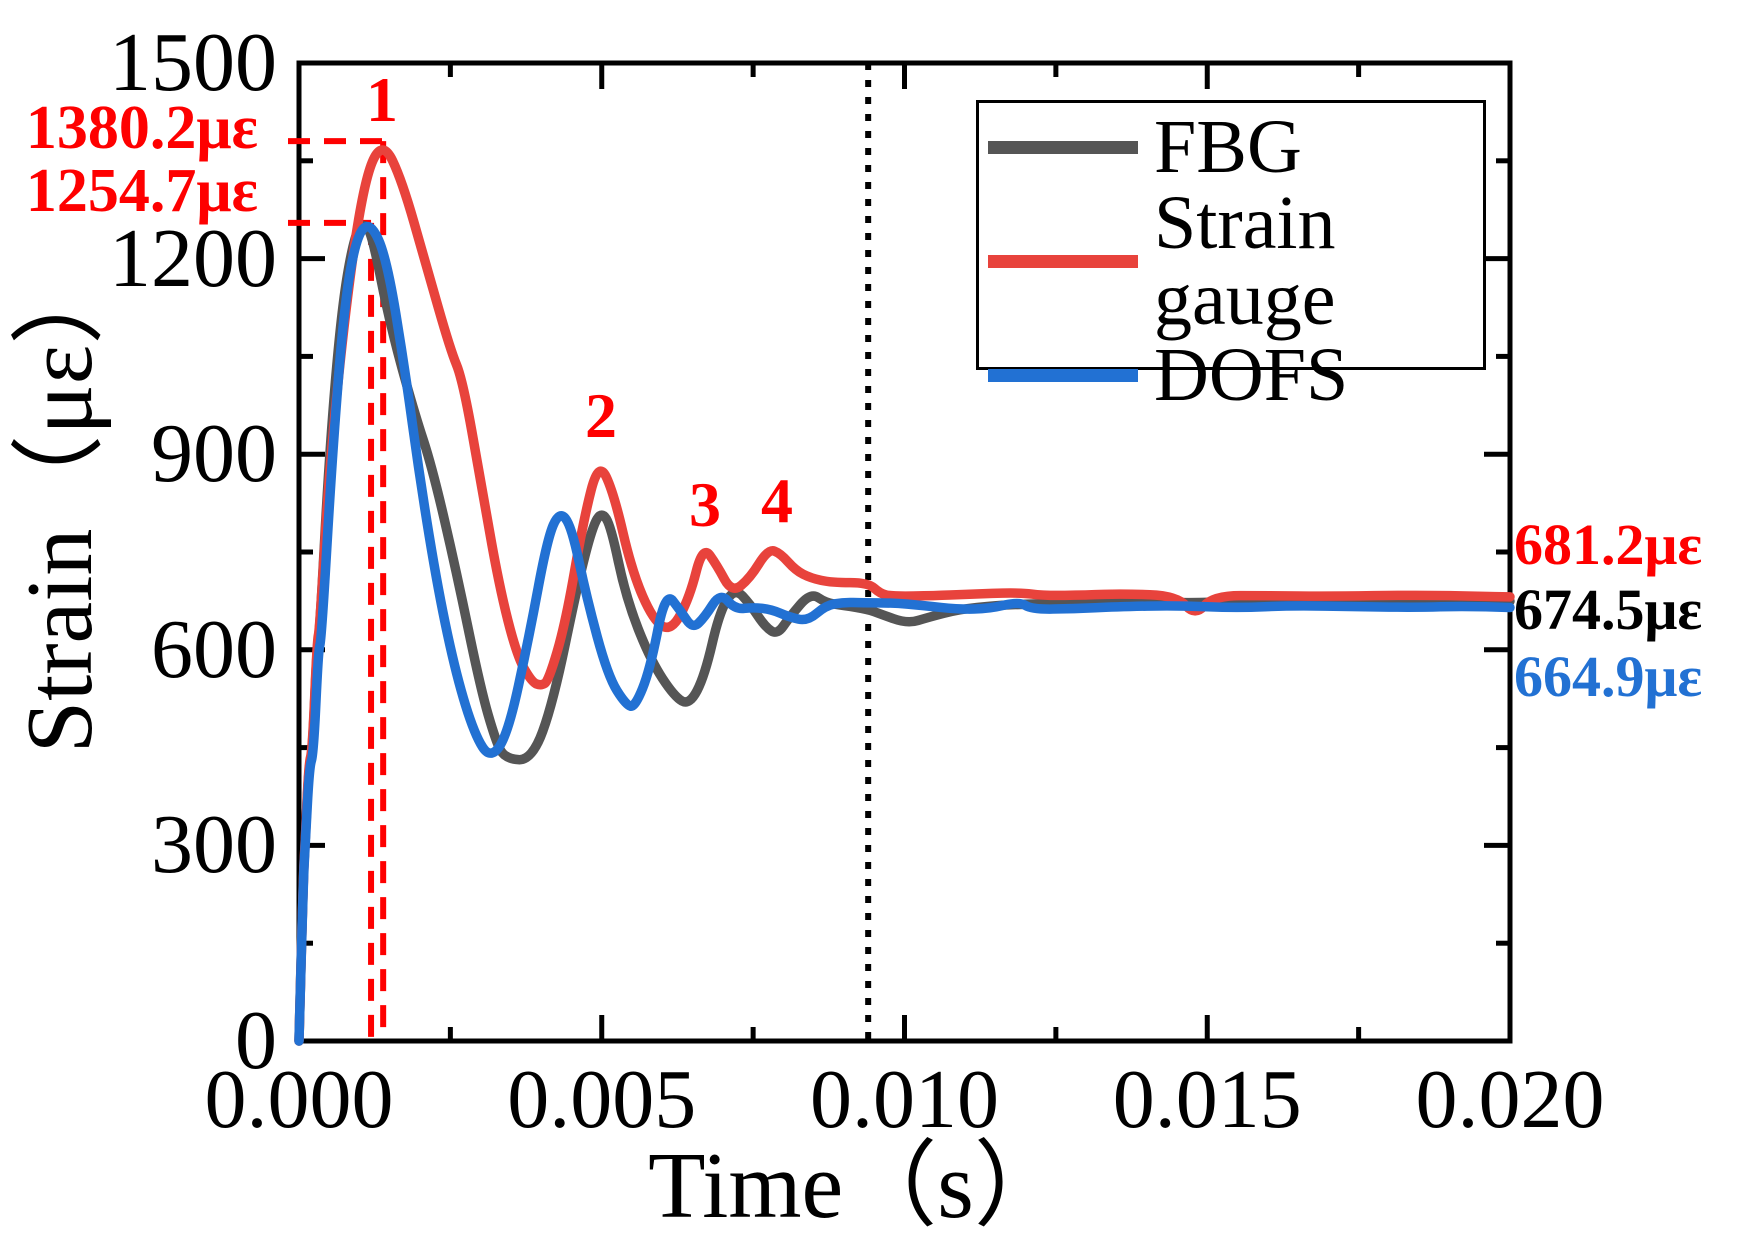 The image size is (1761, 1253). I want to click on legend-item-strain-gauge: Strain gauge, so click(1231, 261).